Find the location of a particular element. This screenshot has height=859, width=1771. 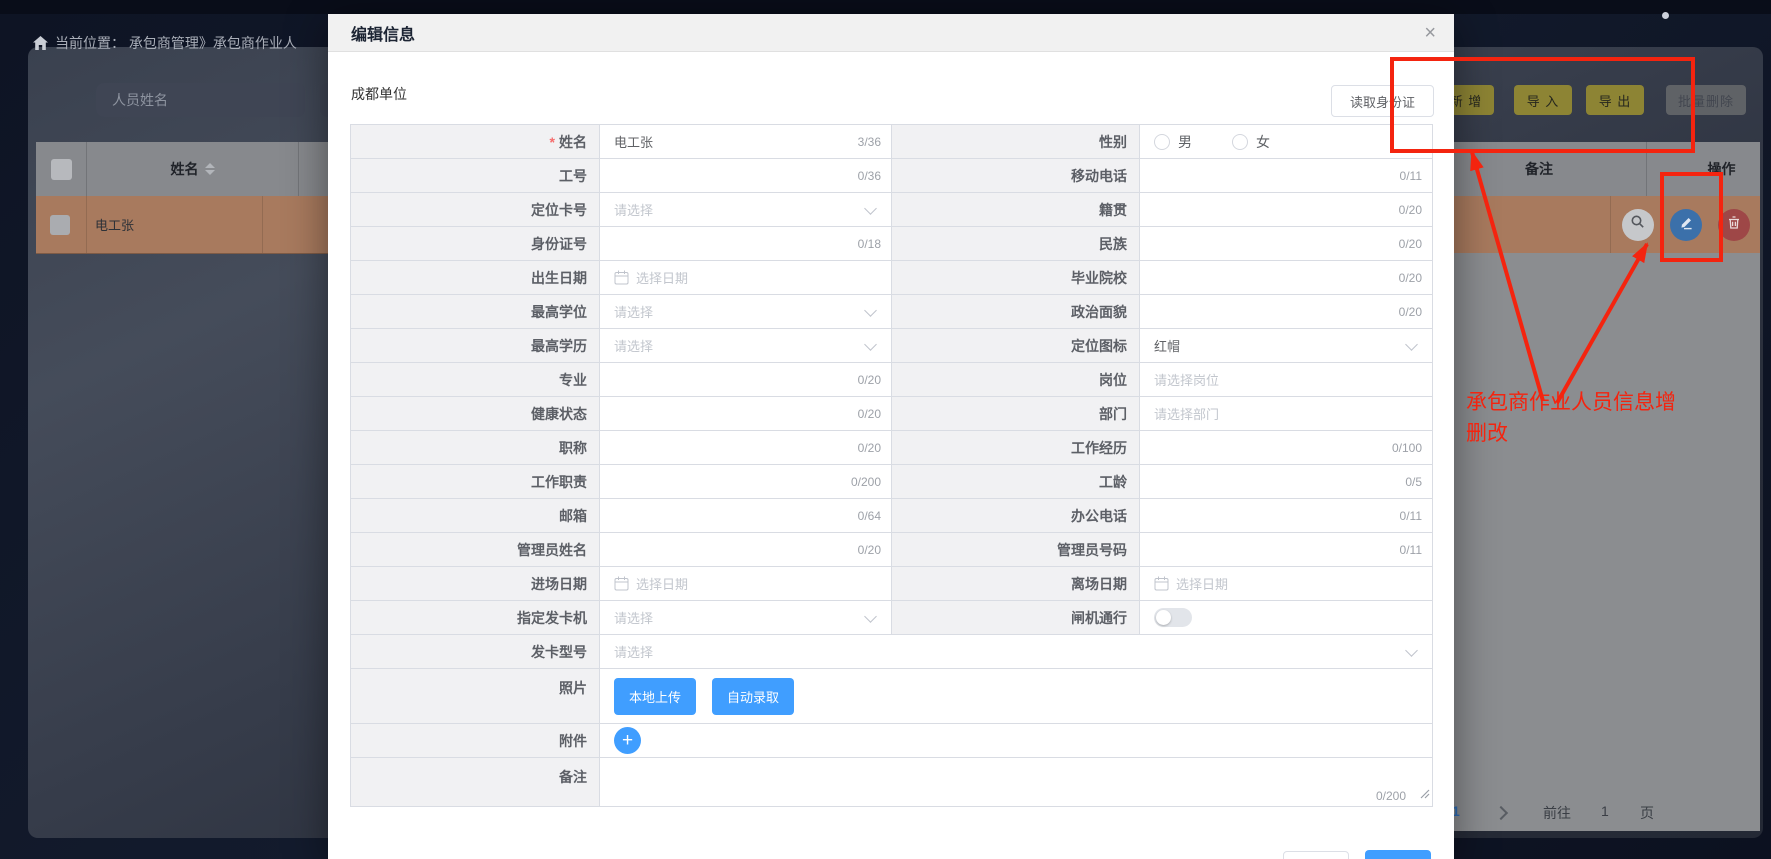

select-all-checkbox-cell is located at coordinates (61, 169).